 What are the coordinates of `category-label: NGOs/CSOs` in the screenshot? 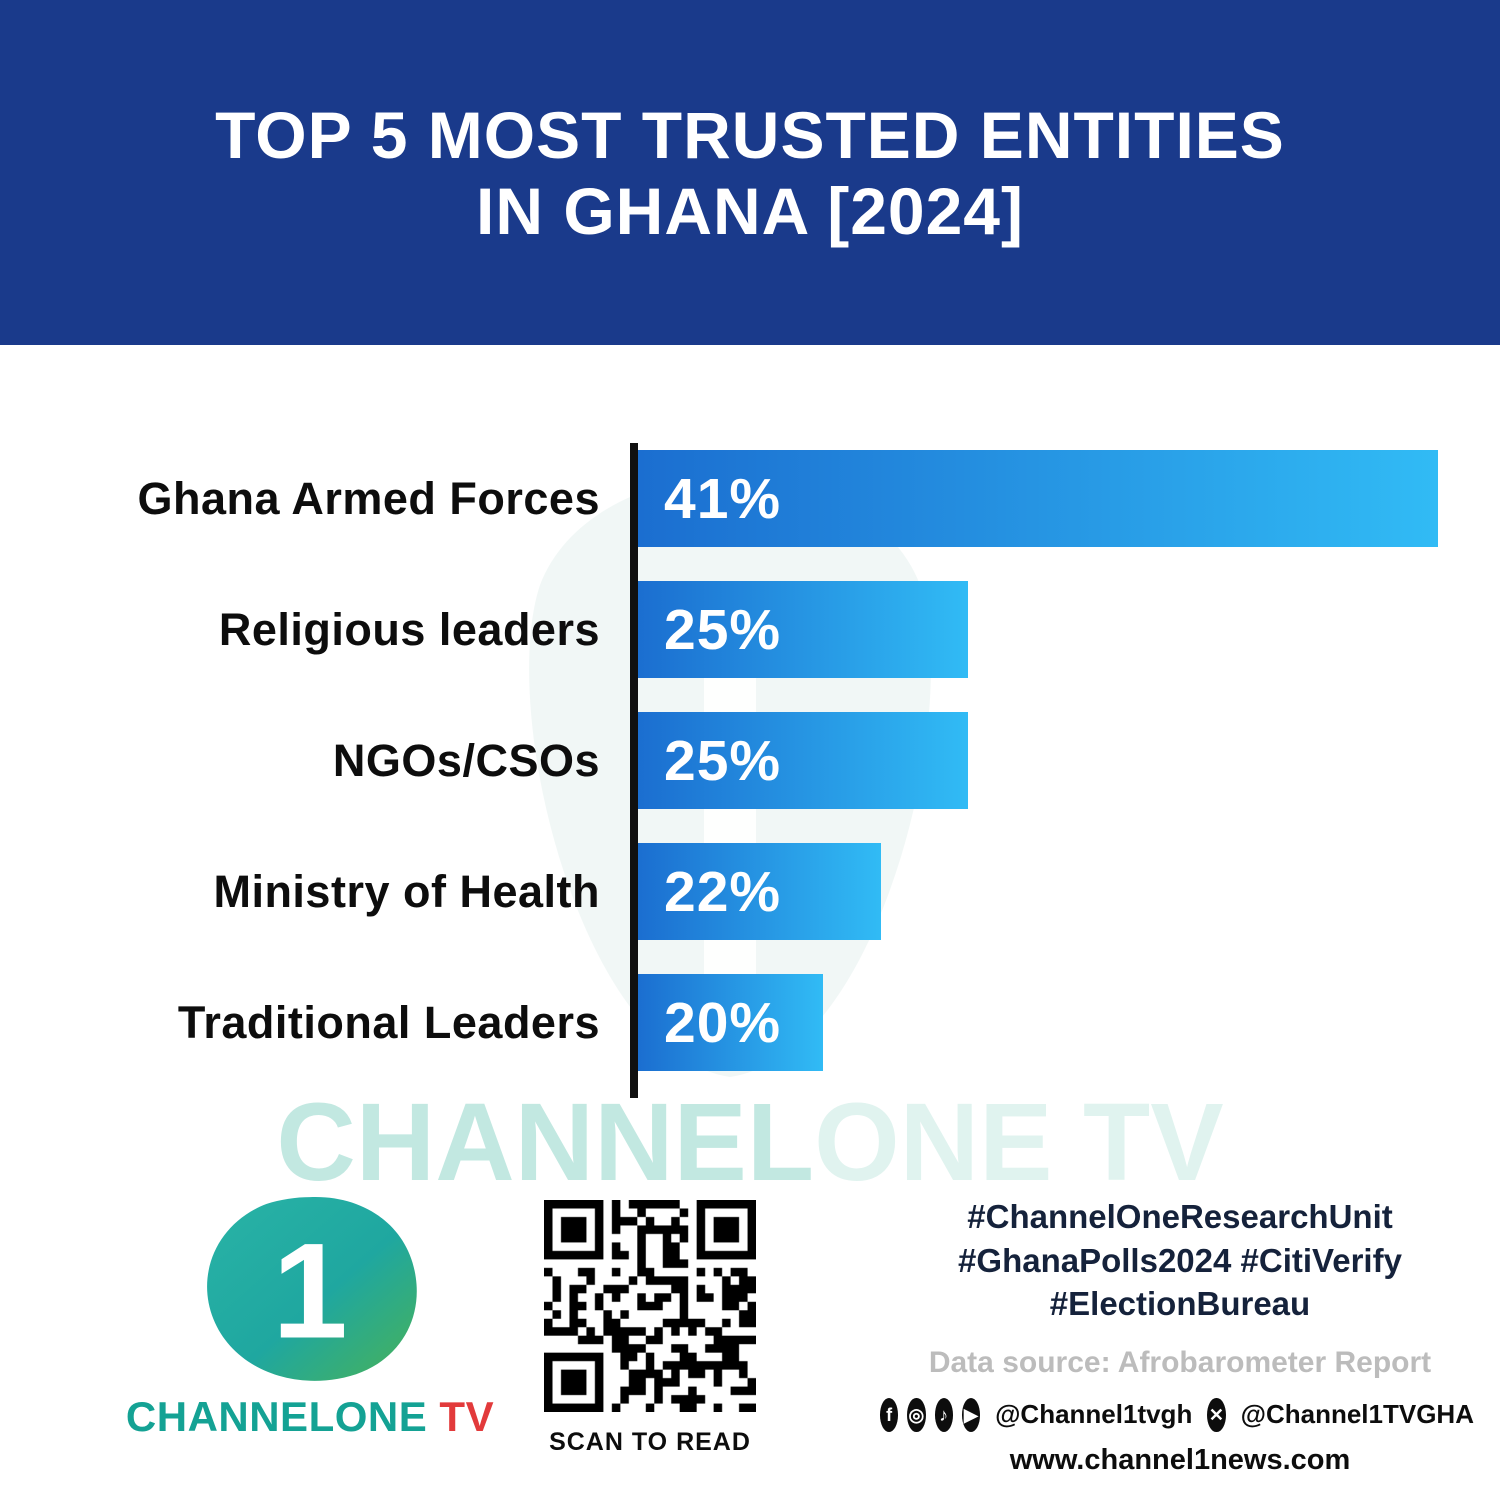 It's located at (466, 760).